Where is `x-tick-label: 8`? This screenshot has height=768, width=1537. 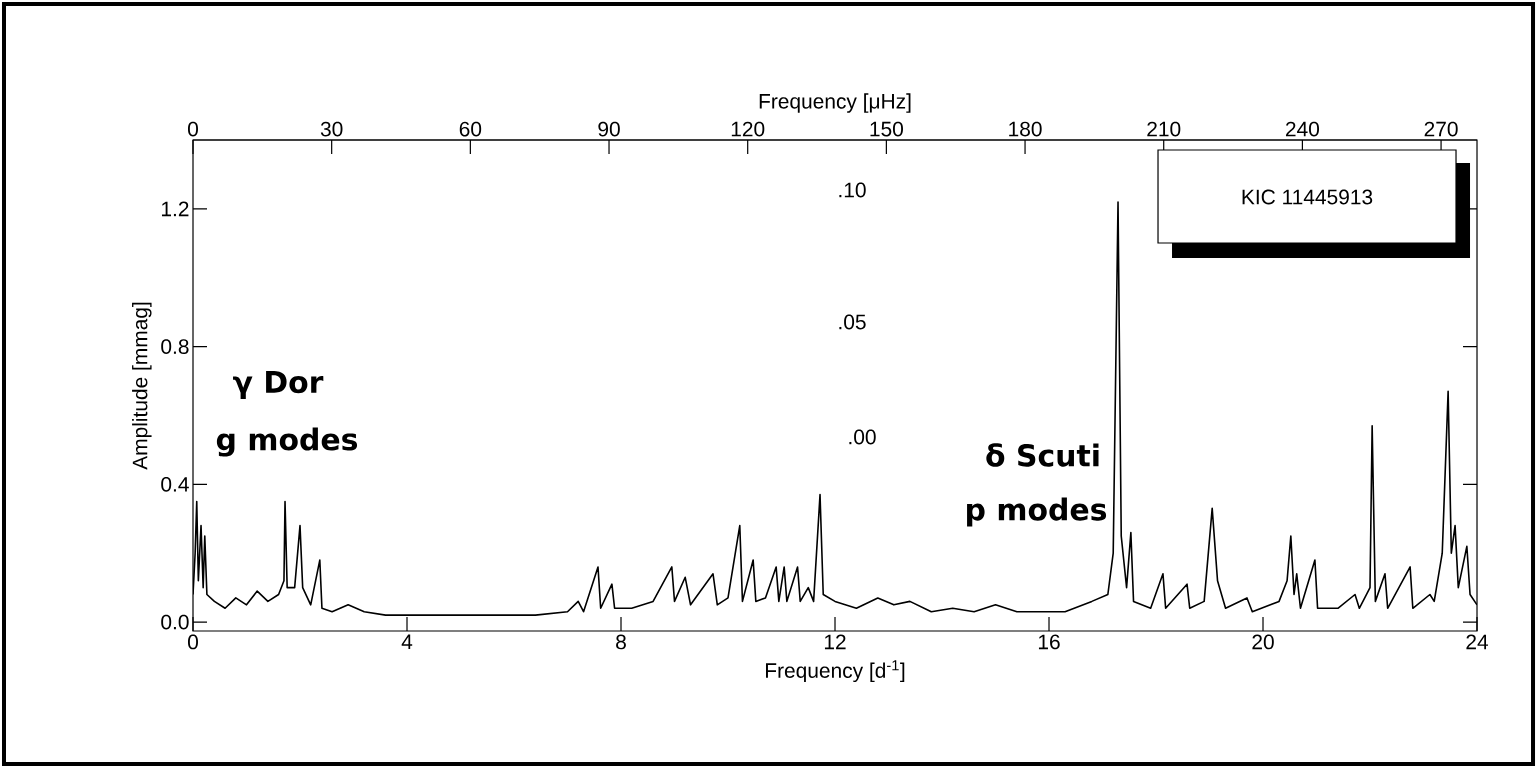 x-tick-label: 8 is located at coordinates (621, 642).